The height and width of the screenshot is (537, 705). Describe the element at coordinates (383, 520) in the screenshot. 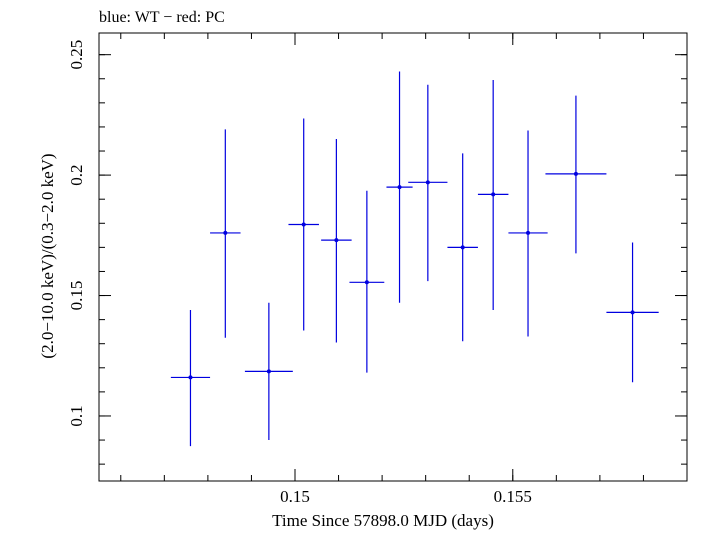

I see `x-axis-label: Time Since 57898.0 MJD (days)` at that location.